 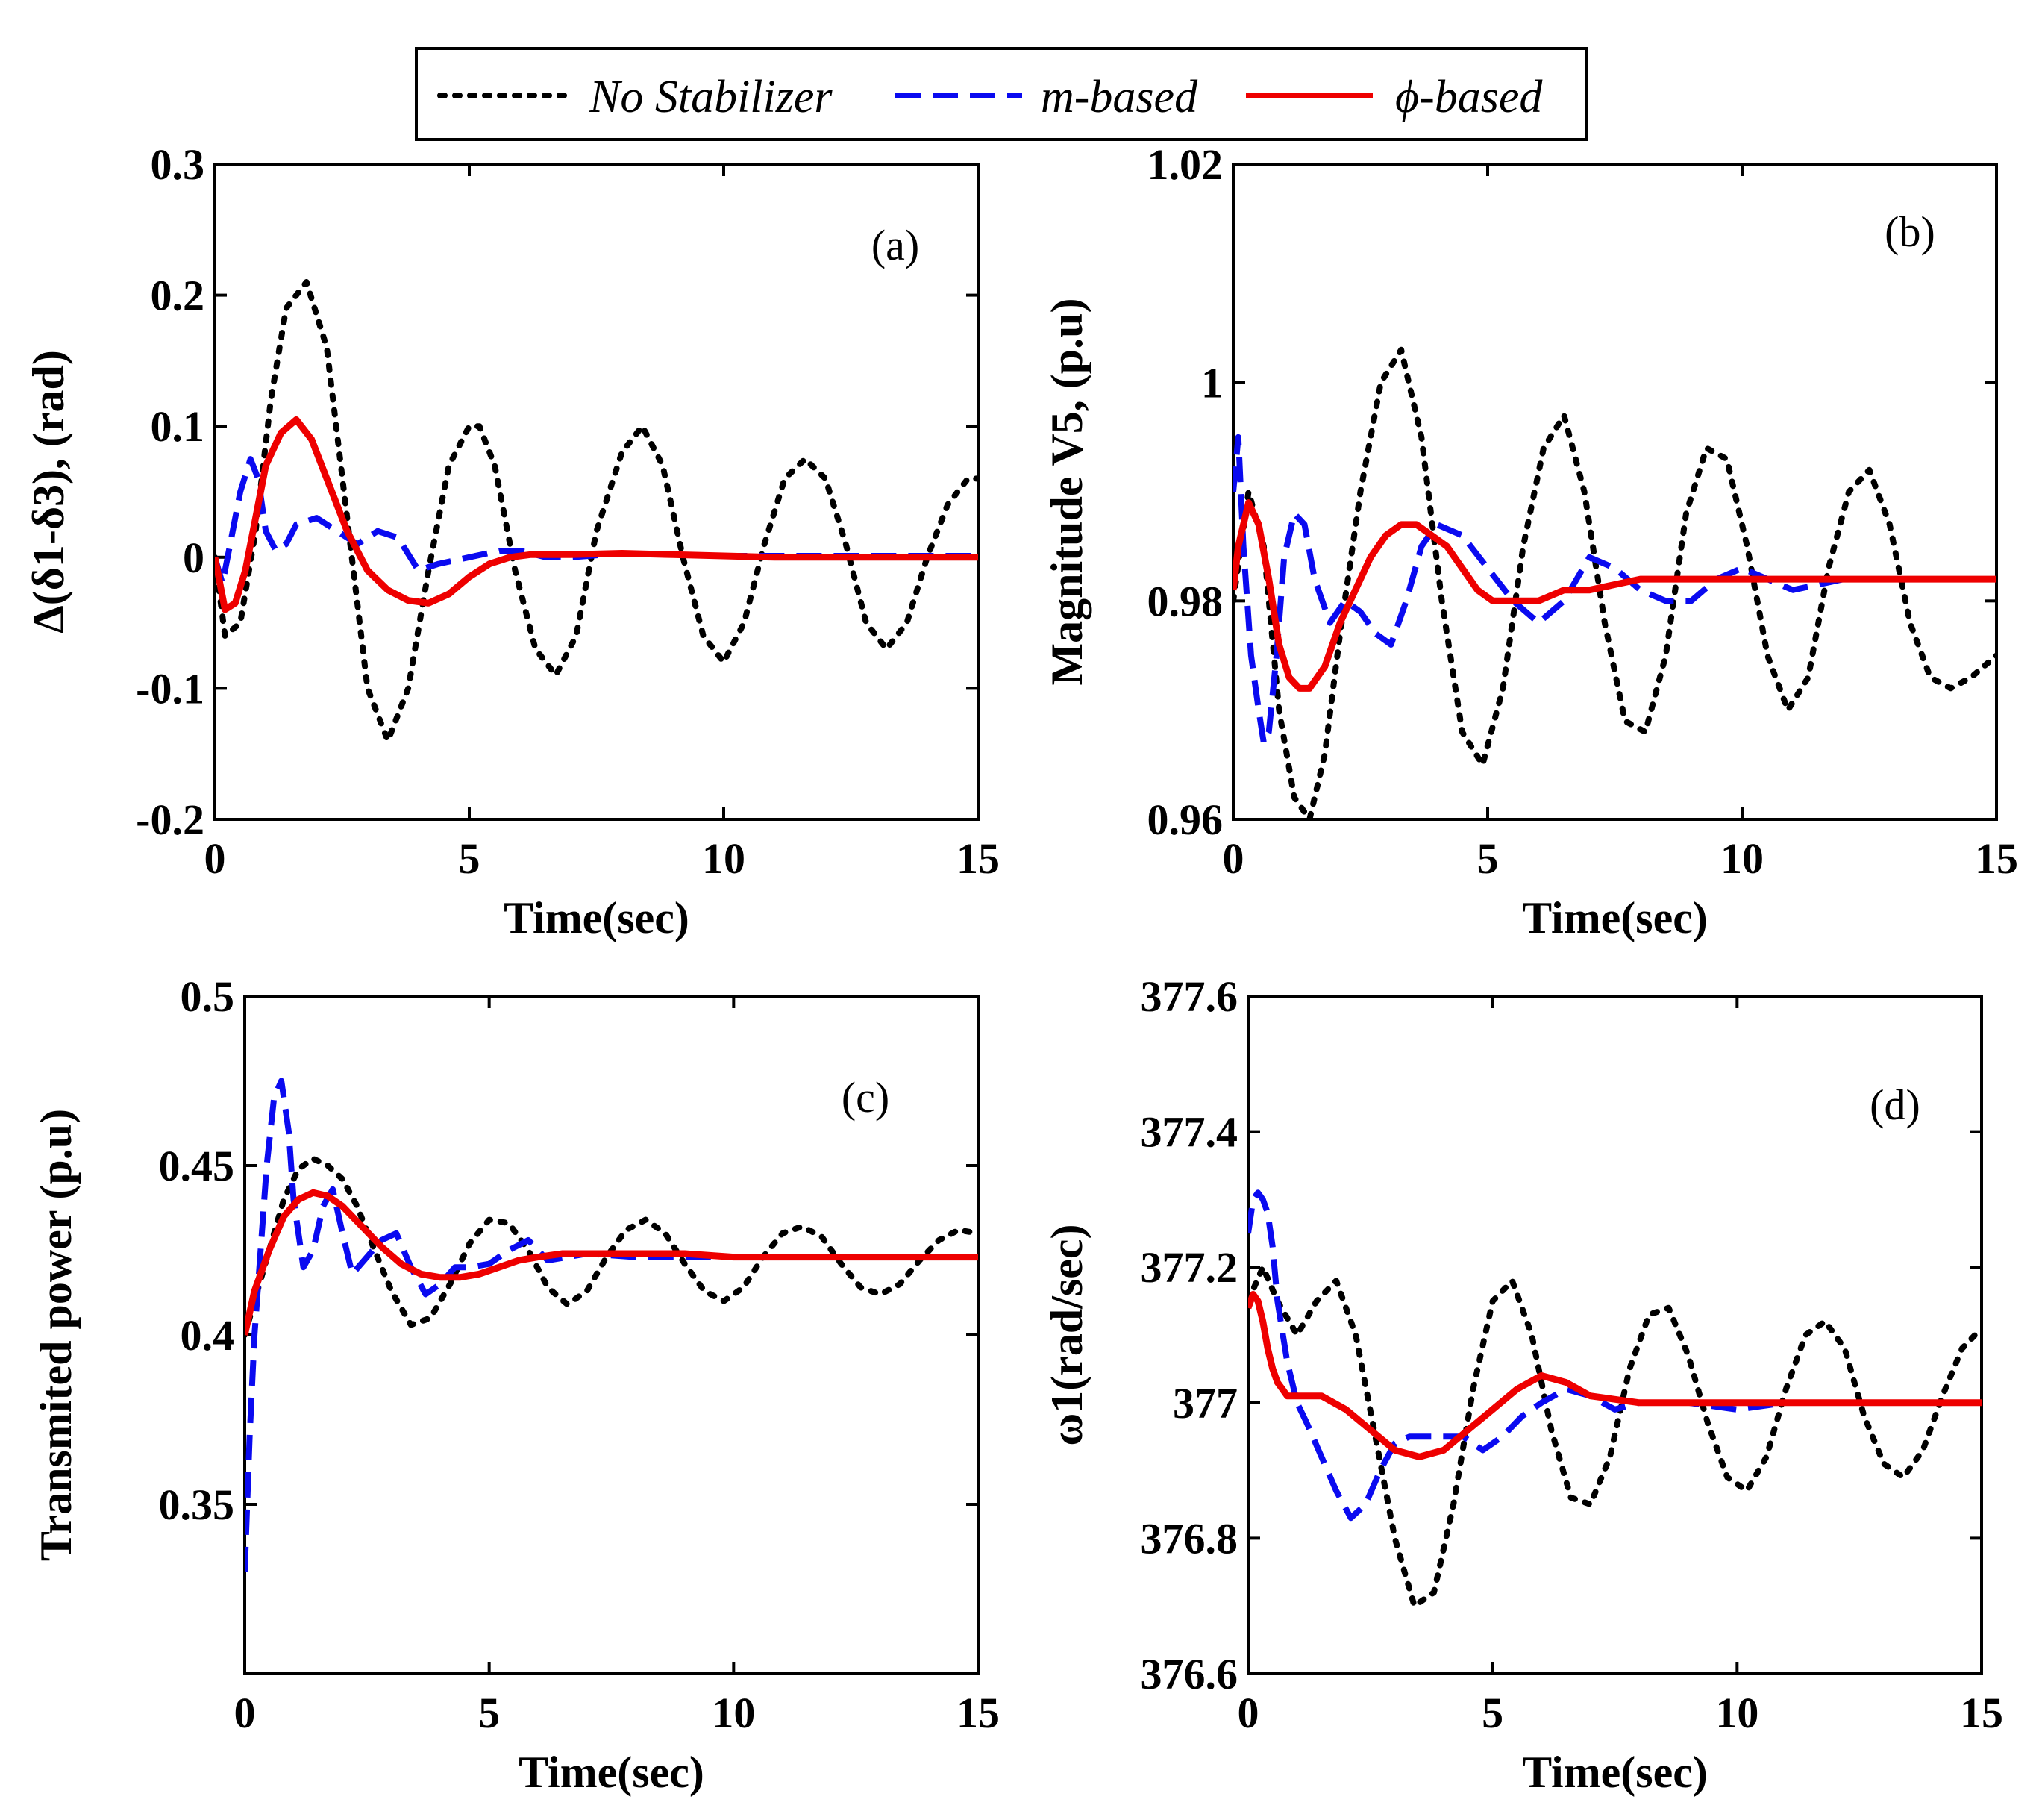 What do you see at coordinates (1469, 97) in the screenshot?
I see `legend-label-phi-based: ϕ-based` at bounding box center [1469, 97].